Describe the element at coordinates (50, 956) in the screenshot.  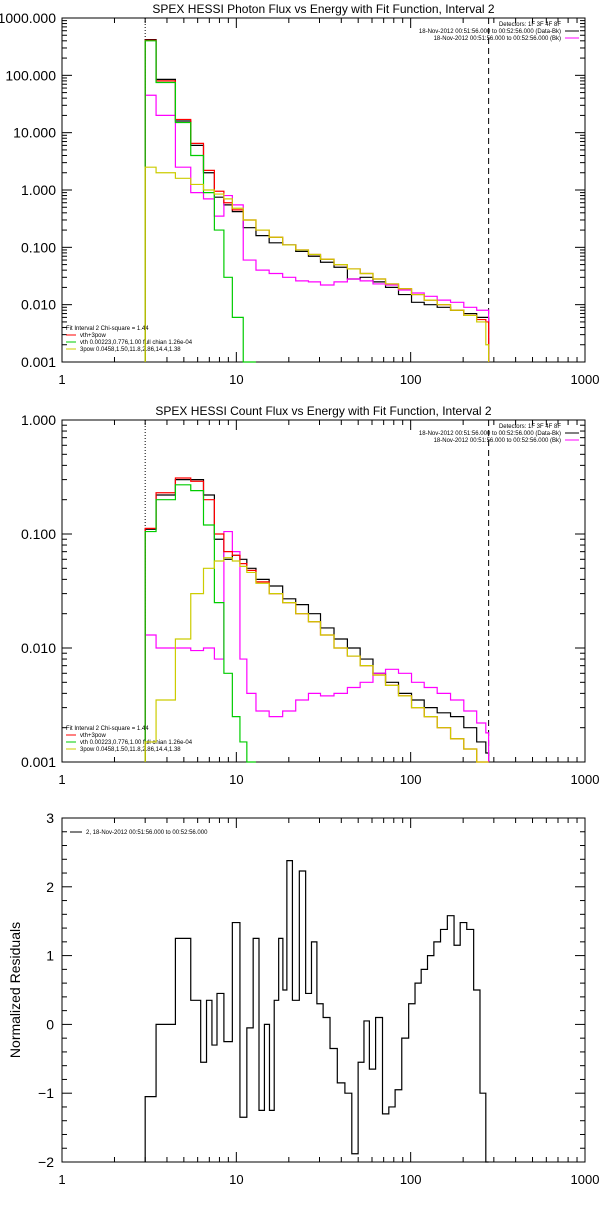
I see `y-tick-label: 1` at that location.